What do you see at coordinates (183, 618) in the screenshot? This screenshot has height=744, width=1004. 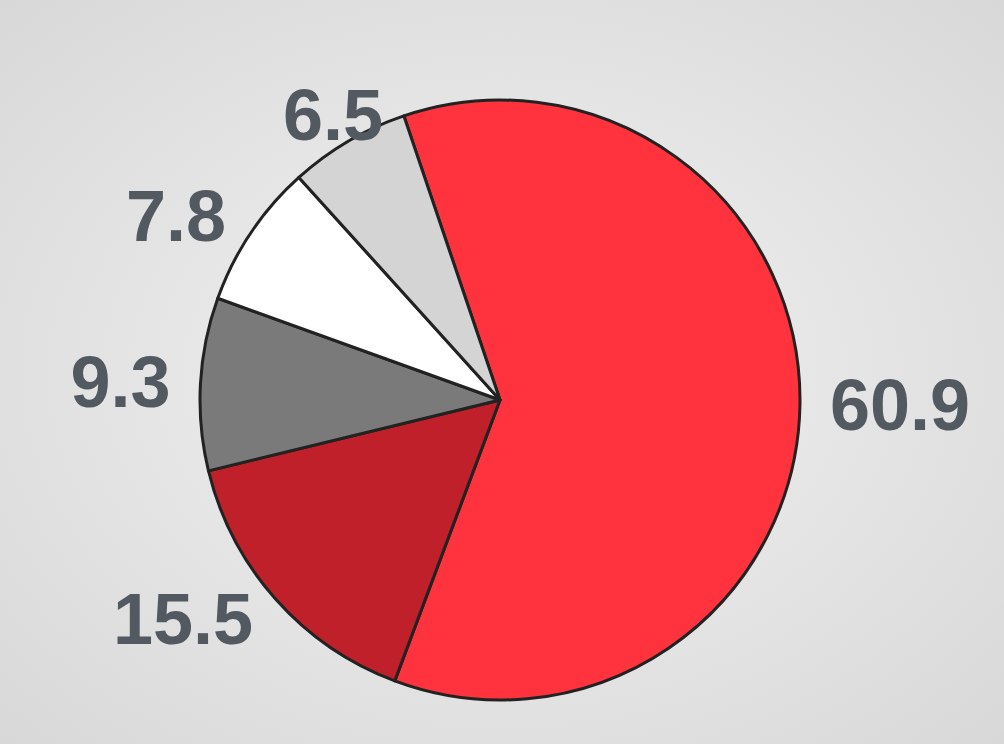 I see `data-label: 15.5` at bounding box center [183, 618].